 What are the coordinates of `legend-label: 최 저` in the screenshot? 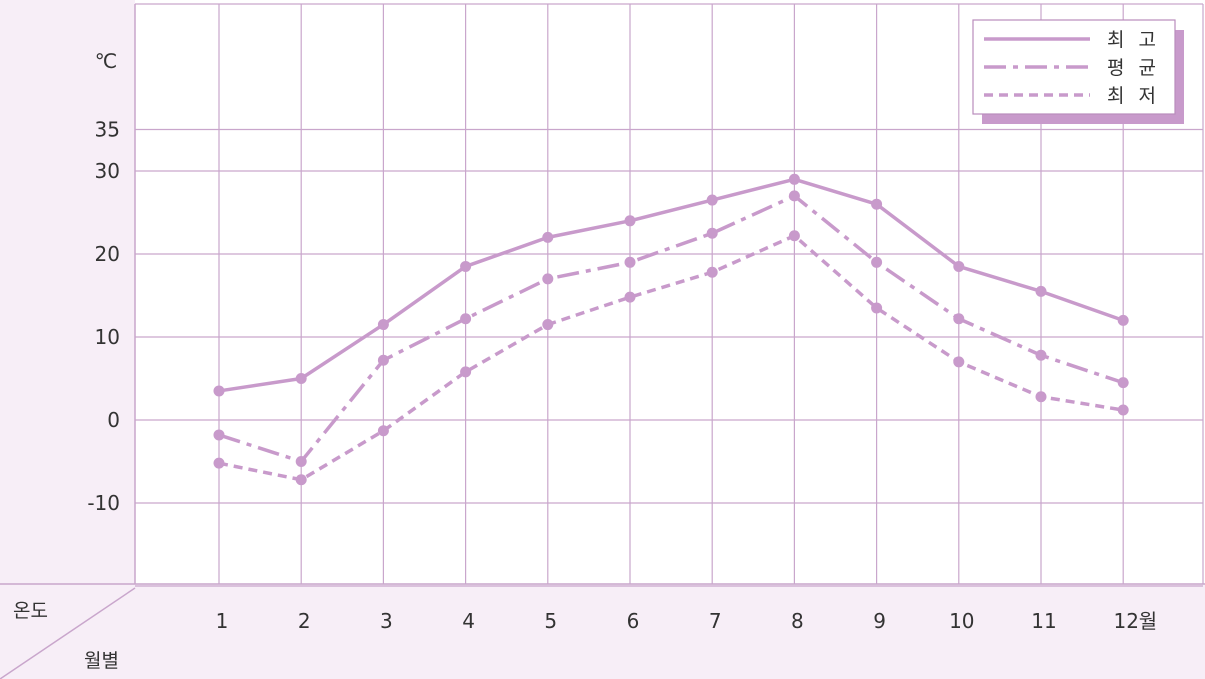 It's located at (1133, 96).